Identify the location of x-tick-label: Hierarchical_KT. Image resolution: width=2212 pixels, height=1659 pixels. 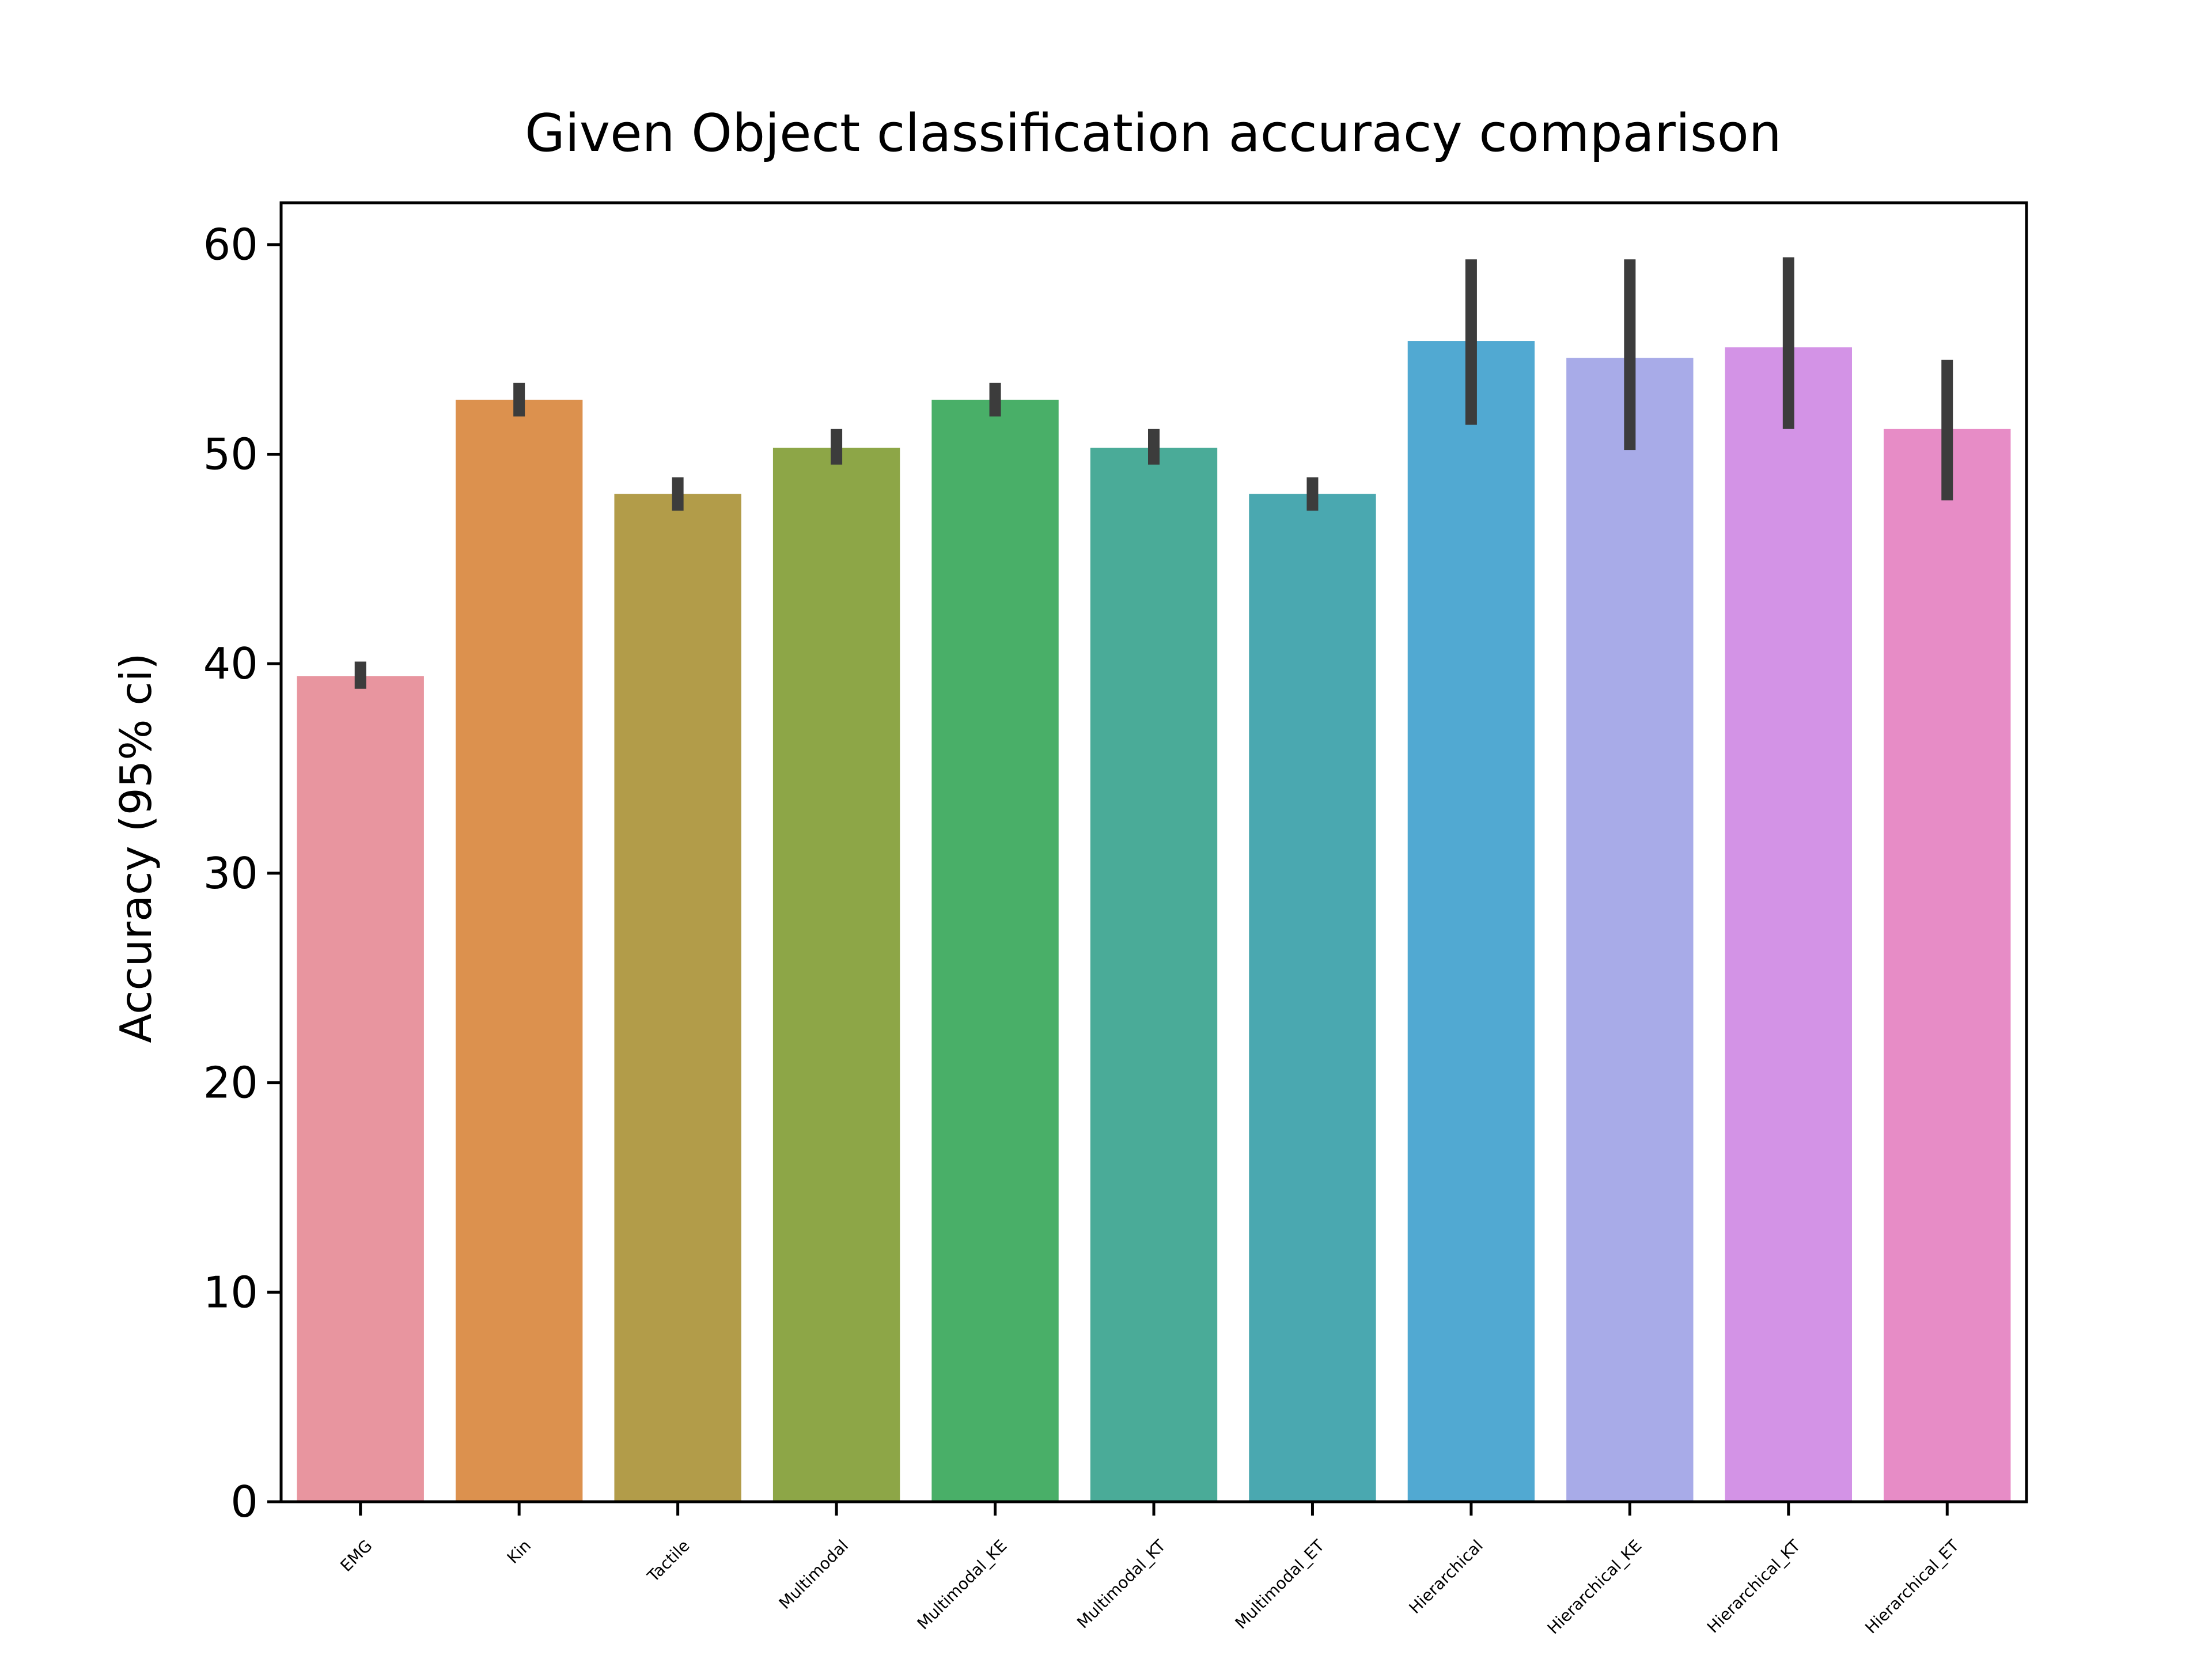
(1753, 1586).